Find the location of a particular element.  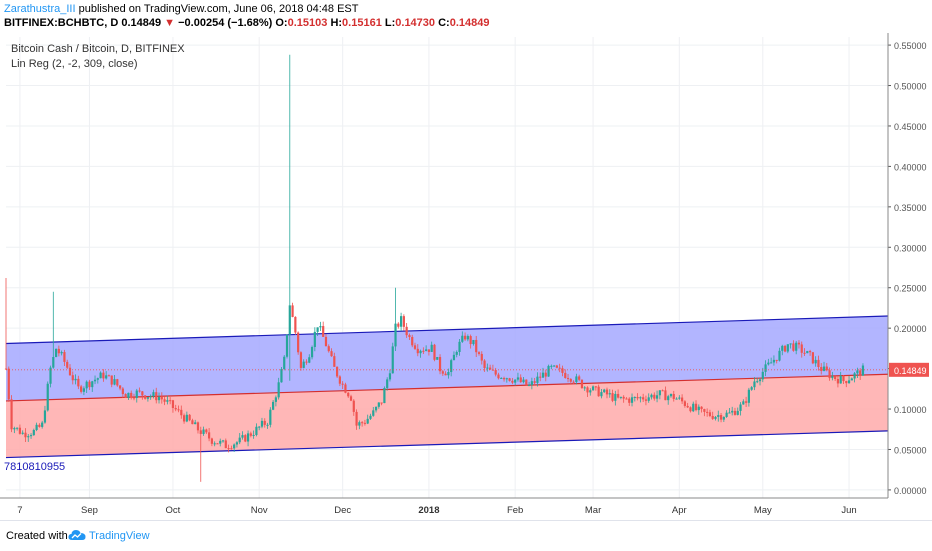

close-value: 0.14849 is located at coordinates (469, 23).